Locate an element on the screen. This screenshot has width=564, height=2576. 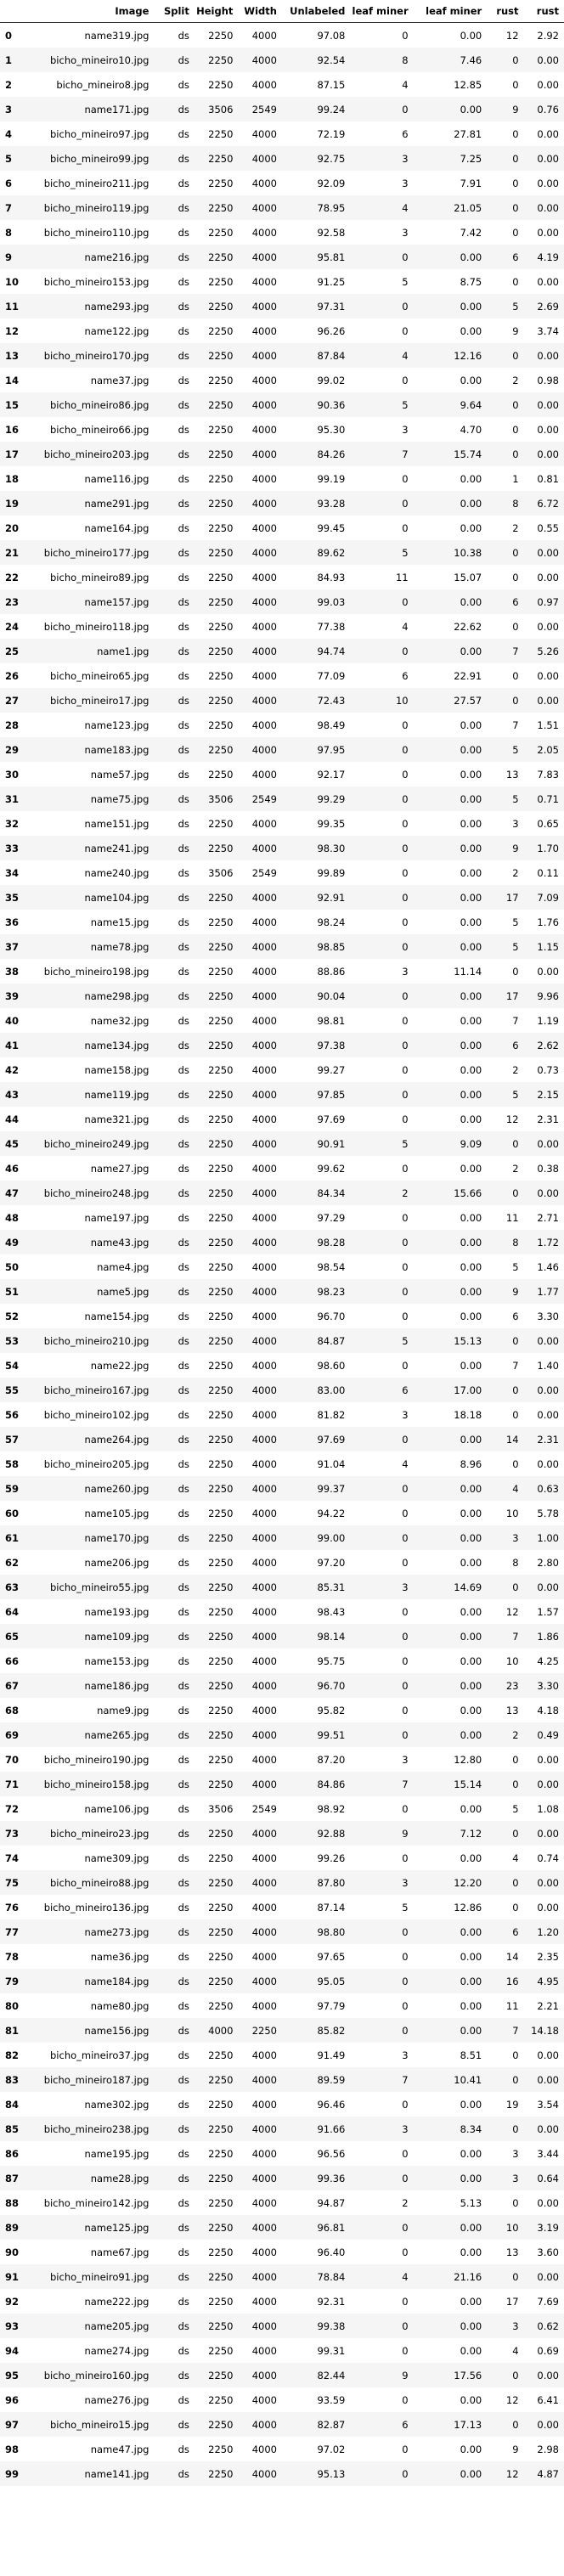
unlabeled-cell: 93.28 is located at coordinates (316, 503).